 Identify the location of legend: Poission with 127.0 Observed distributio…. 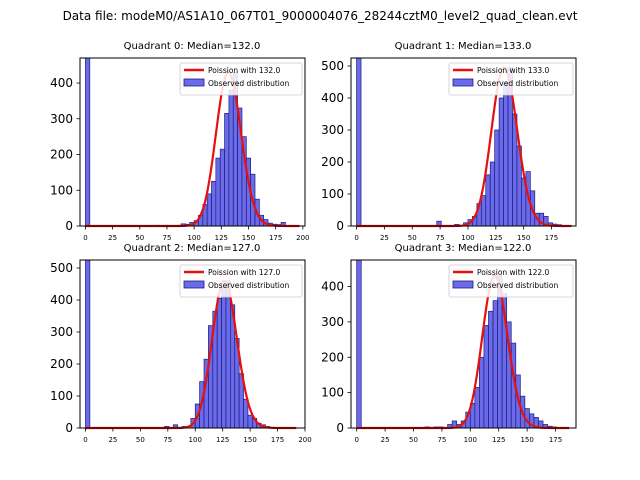
(241, 281).